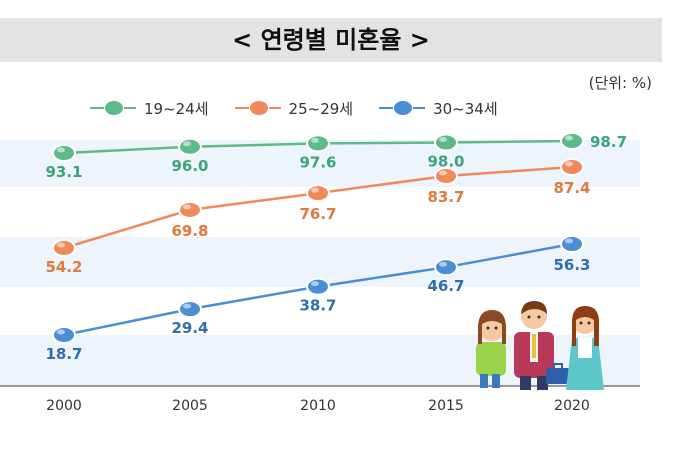  Describe the element at coordinates (317, 162) in the screenshot. I see `data-label-0-2: 97.6` at that location.